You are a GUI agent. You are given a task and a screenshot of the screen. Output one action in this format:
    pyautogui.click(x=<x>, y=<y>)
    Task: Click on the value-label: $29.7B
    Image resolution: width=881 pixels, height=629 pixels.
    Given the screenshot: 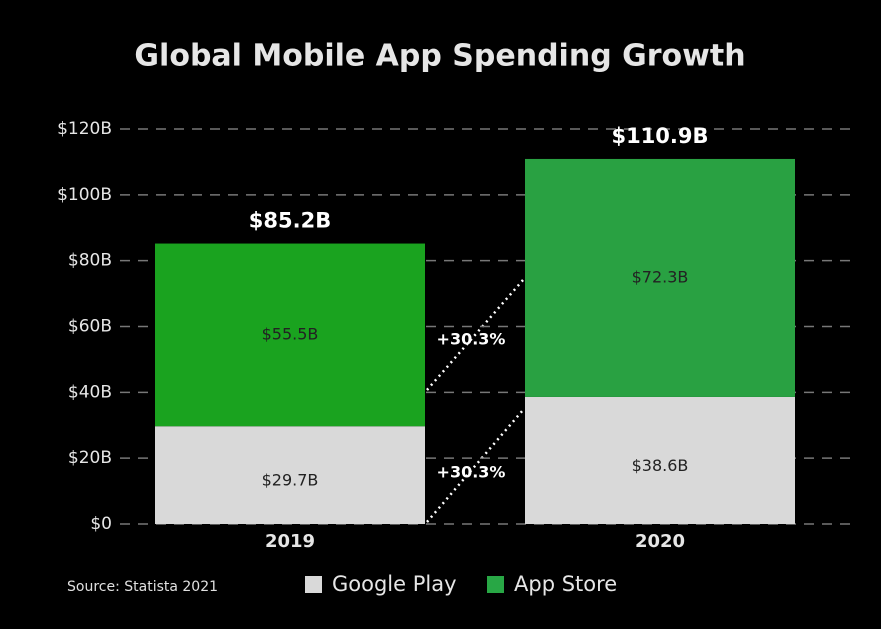 What is the action you would take?
    pyautogui.click(x=290, y=480)
    